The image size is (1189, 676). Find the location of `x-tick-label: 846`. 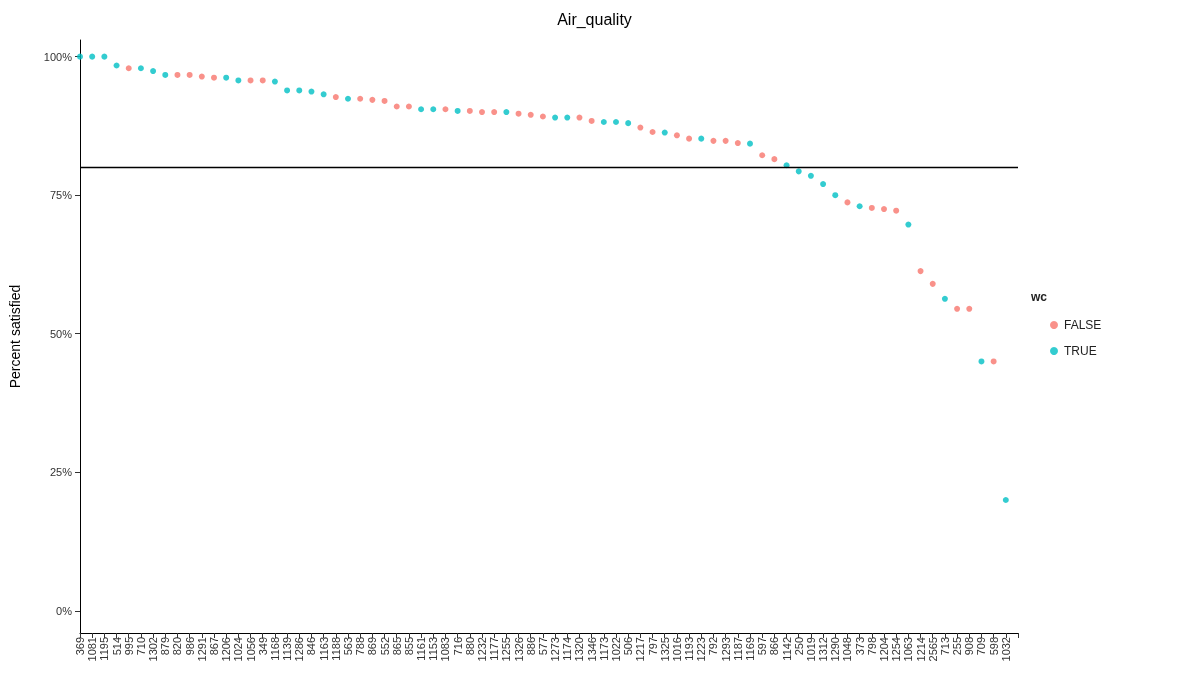

x-tick-label: 846 is located at coordinates (311, 646).